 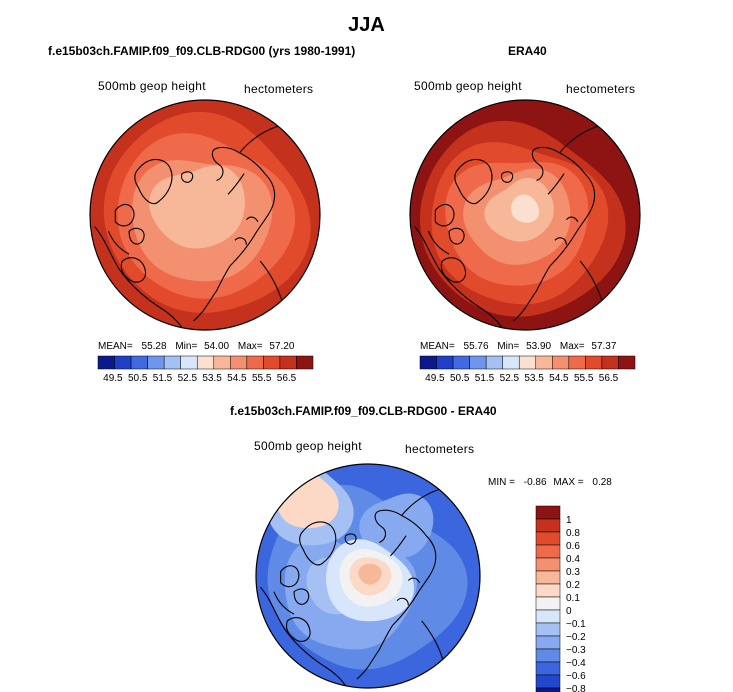 I want to click on mean-label: MEAN=, so click(x=437, y=346).